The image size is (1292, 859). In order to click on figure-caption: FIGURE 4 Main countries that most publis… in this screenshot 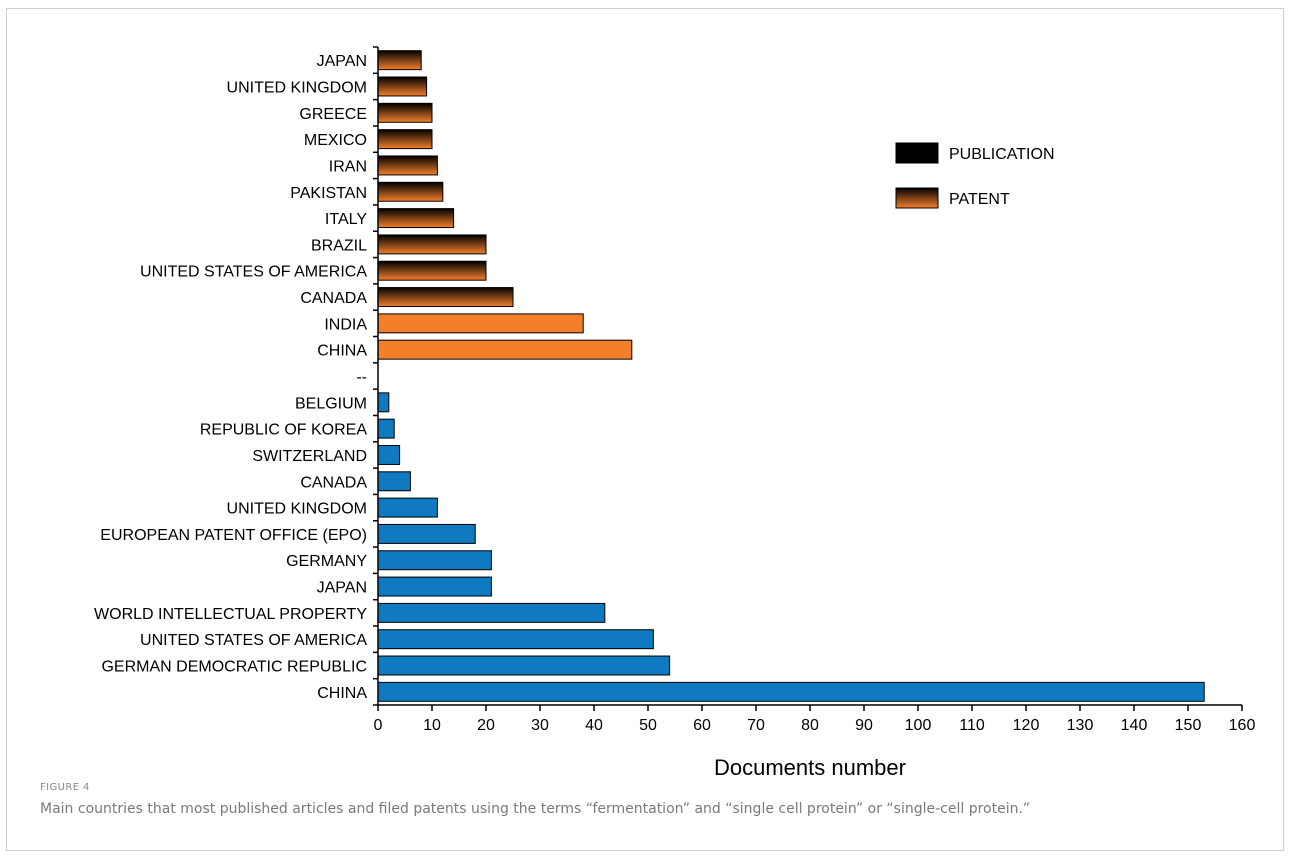, I will do `click(655, 799)`.